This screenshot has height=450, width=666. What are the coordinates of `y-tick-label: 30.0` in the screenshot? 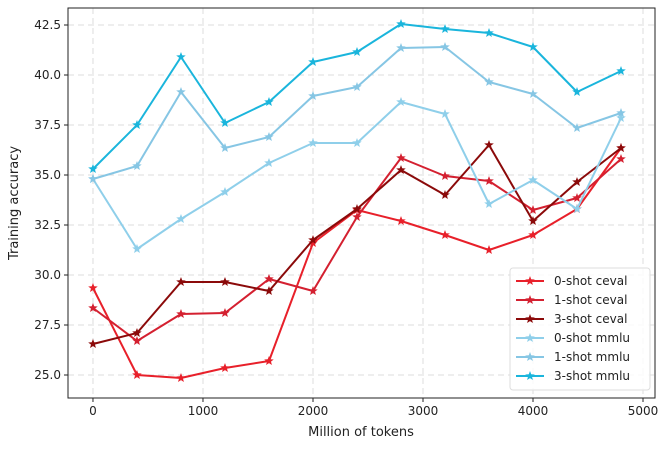 It's located at (47, 275).